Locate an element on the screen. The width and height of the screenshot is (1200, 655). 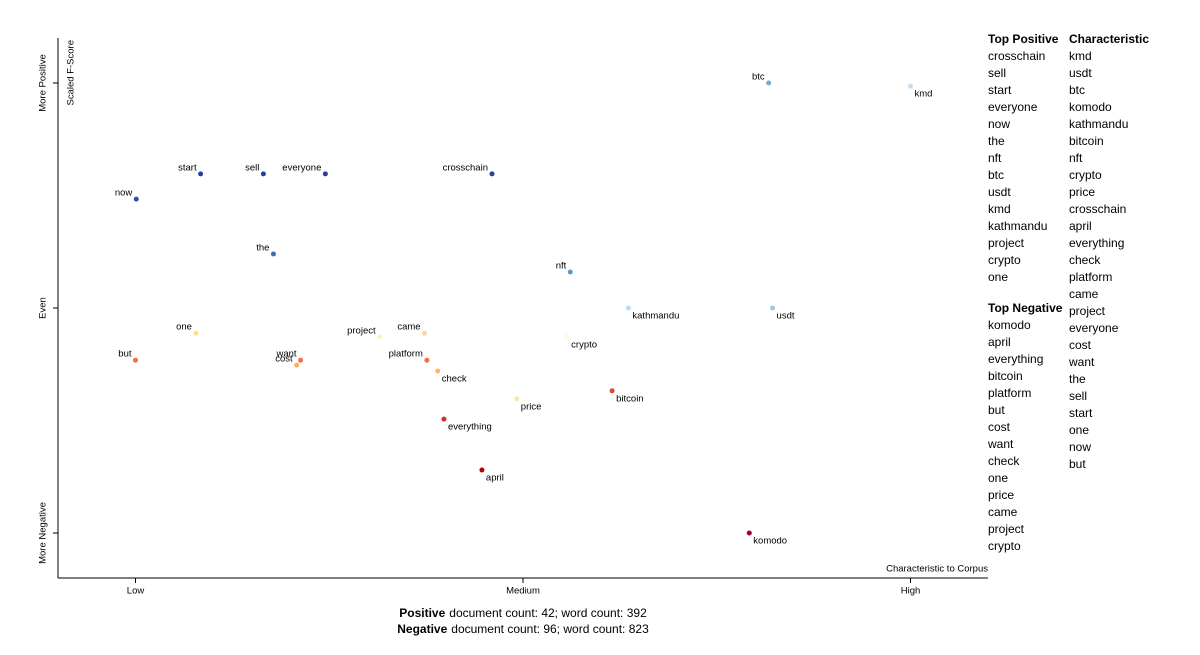
point-label: but is located at coordinates (125, 354).